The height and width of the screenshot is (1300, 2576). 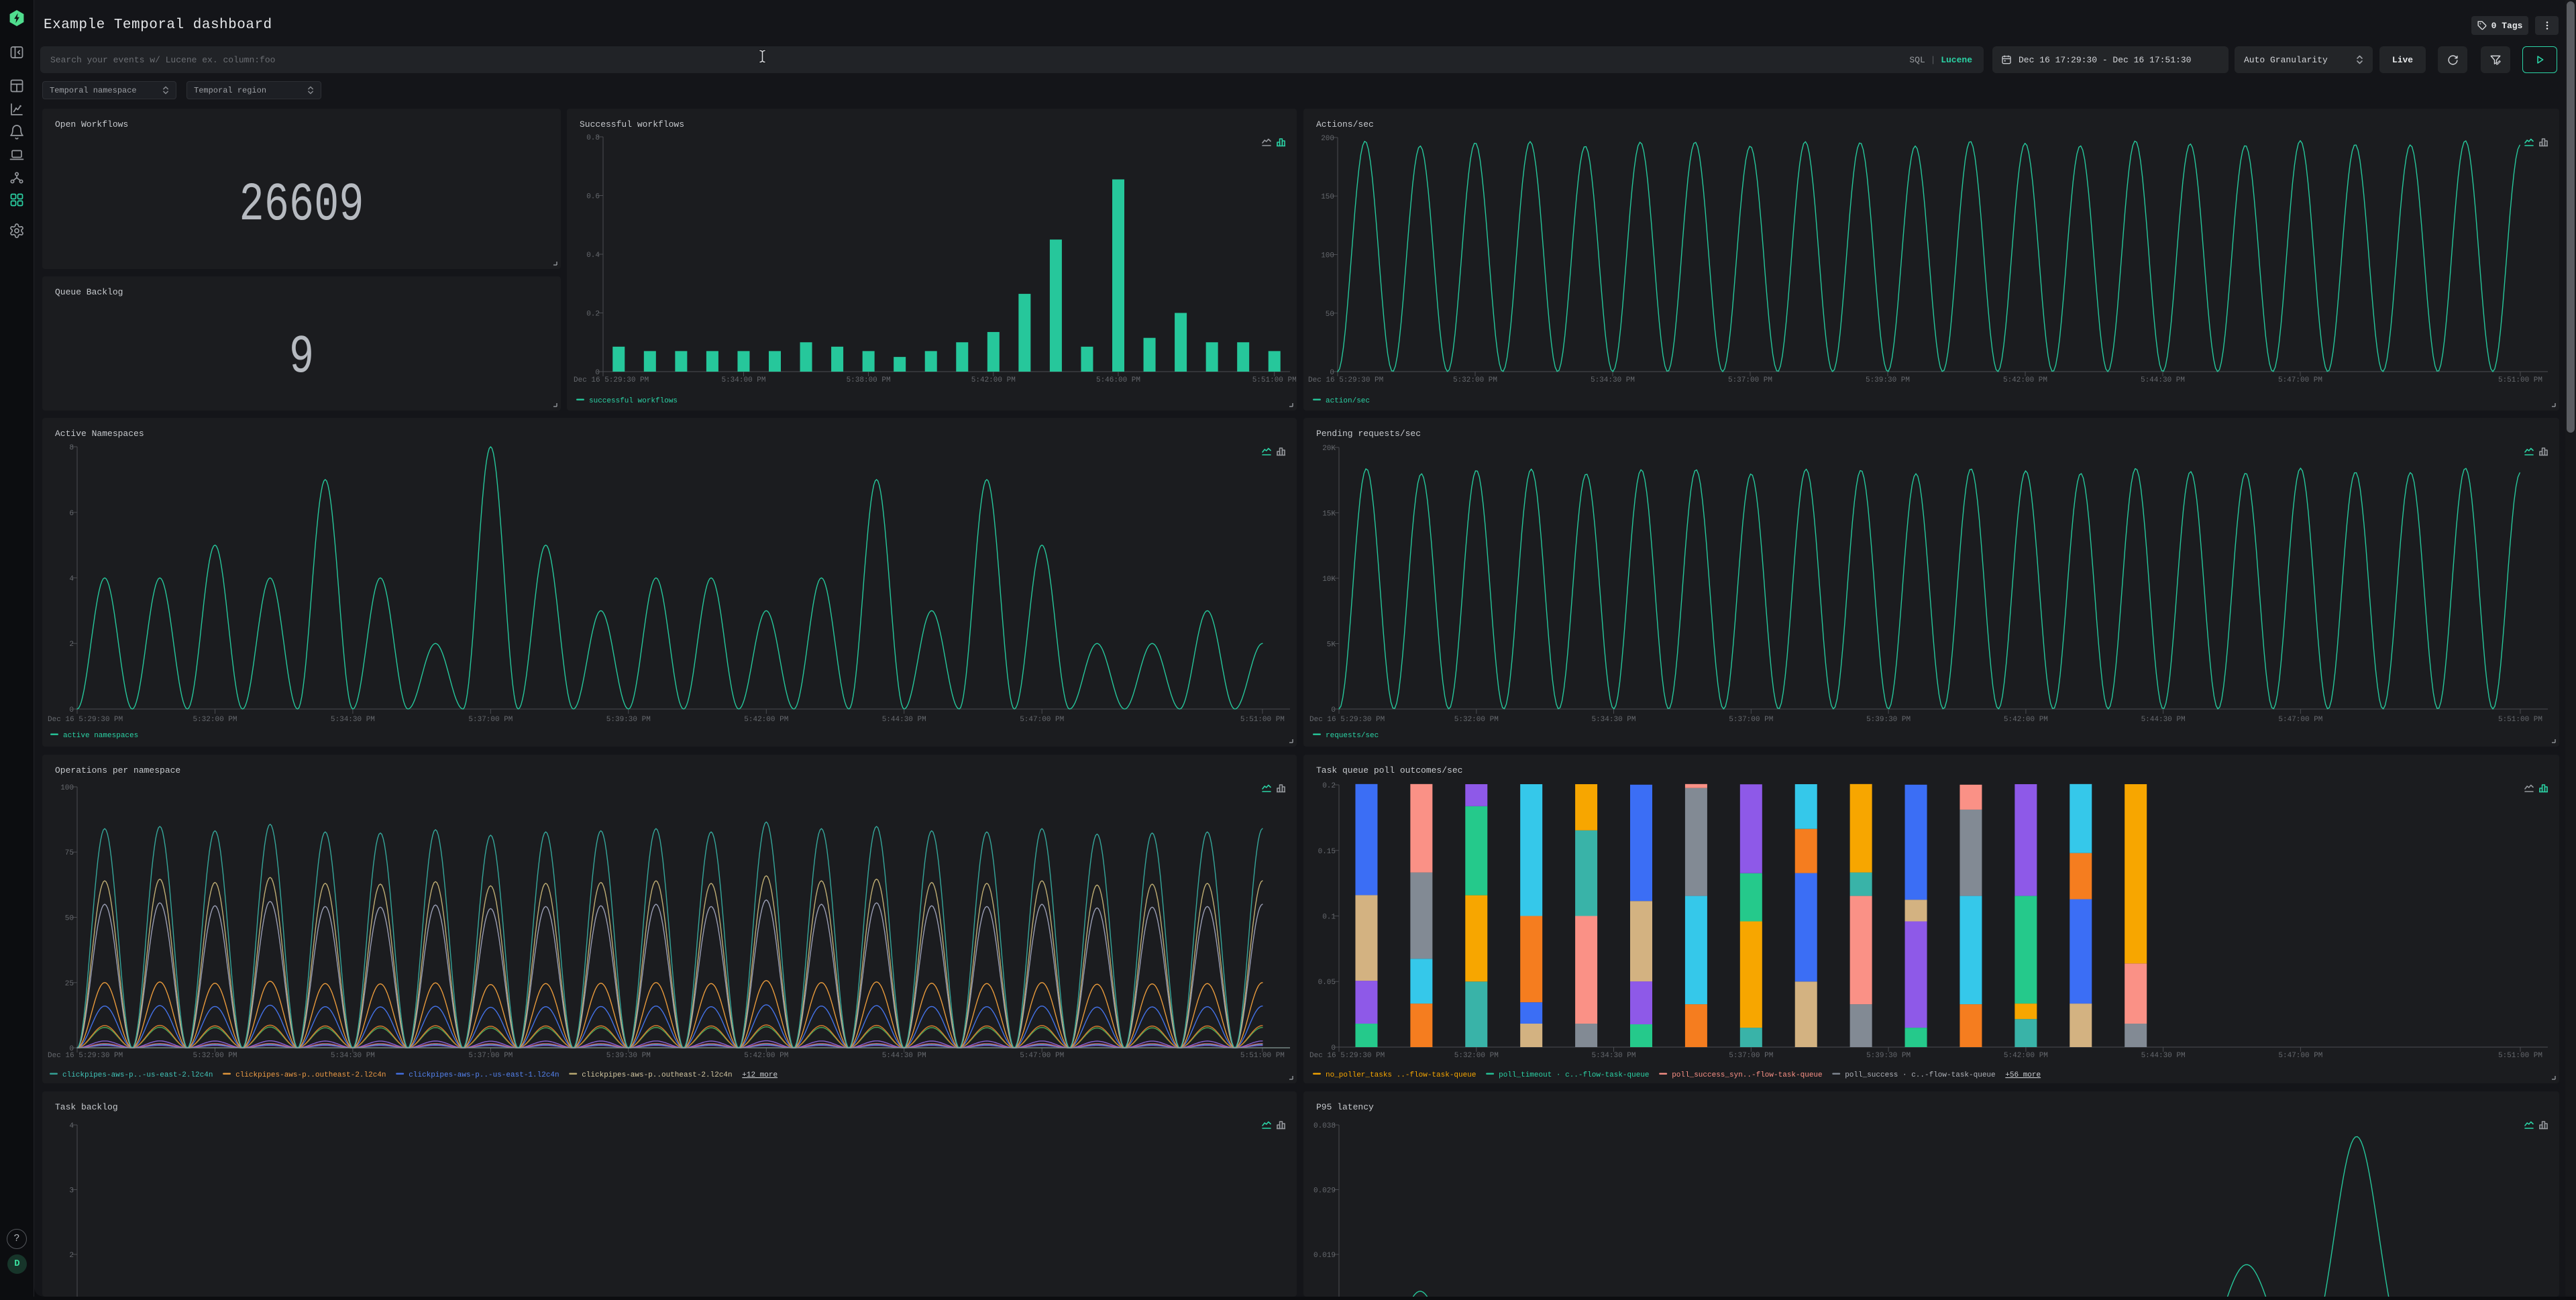 I want to click on svg-text:no_poller_tasks ..-flow-task-q: no_poller_tasks ..-flow-task-queue, so click(x=1401, y=1075).